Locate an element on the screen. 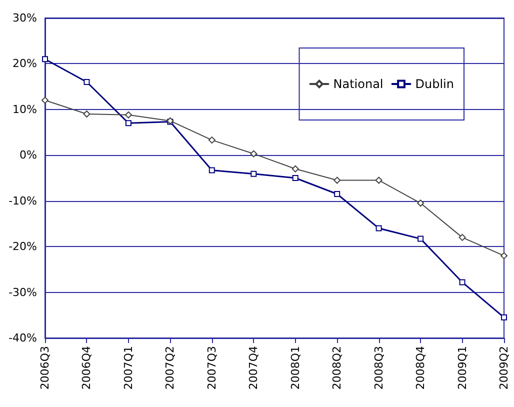 The width and height of the screenshot is (514, 407). y-tick-label: -40% is located at coordinates (22, 338).